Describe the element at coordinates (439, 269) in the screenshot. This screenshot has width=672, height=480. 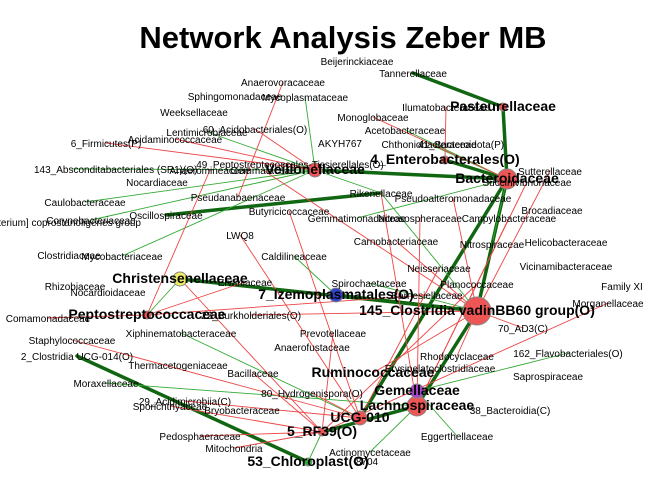
I see `node-label: Neisseriaceae` at that location.